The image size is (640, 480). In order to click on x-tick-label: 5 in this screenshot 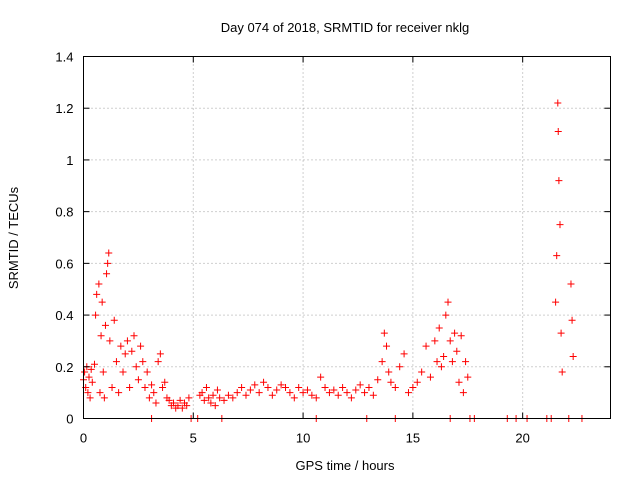, I will do `click(193, 438)`.